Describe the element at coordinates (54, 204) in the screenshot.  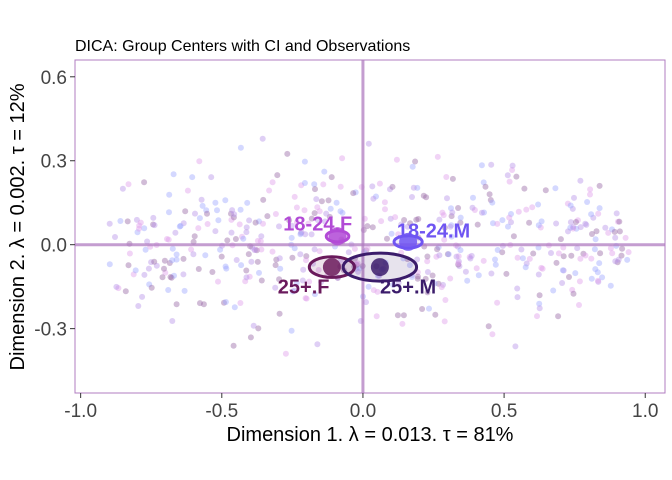
I see `y-ticks: -0.3 0.0 0.3 0.6` at that location.